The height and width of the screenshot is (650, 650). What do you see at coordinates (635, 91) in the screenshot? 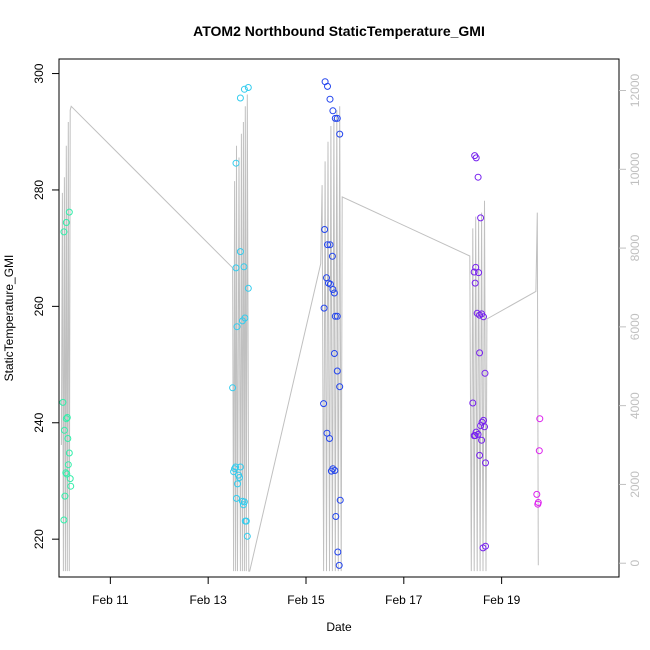
I see `y2-tick-label: 12000` at bounding box center [635, 91].